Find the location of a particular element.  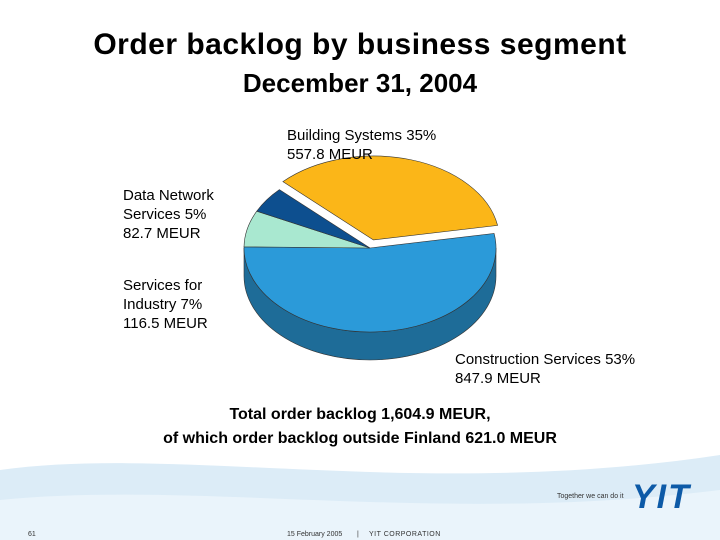

category-label: Building Systems is located at coordinates (345, 135).